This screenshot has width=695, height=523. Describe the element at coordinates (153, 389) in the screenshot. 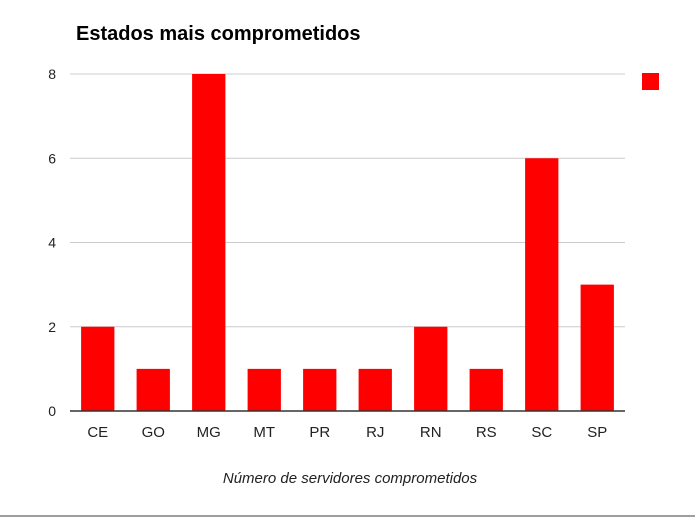

I see `bar-go` at that location.